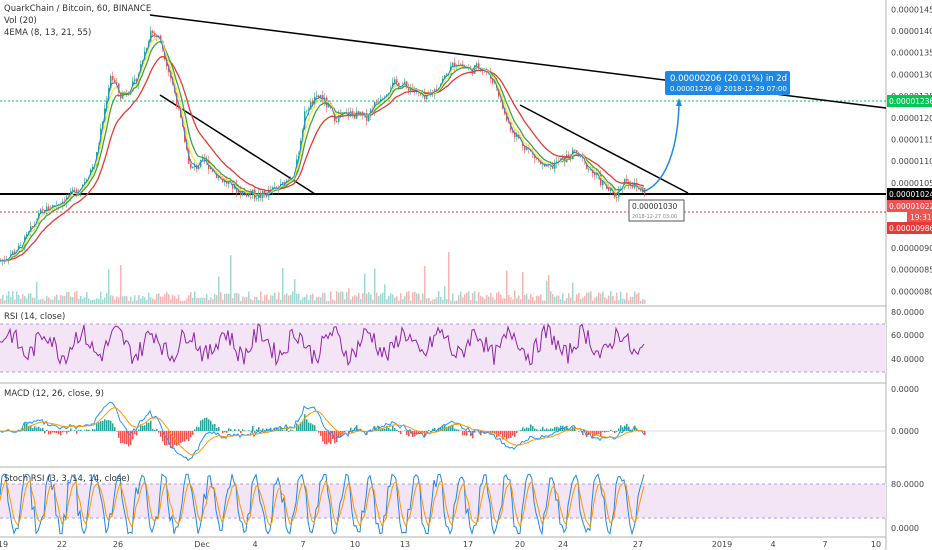  I want to click on time-tick-label: 26, so click(118, 544).